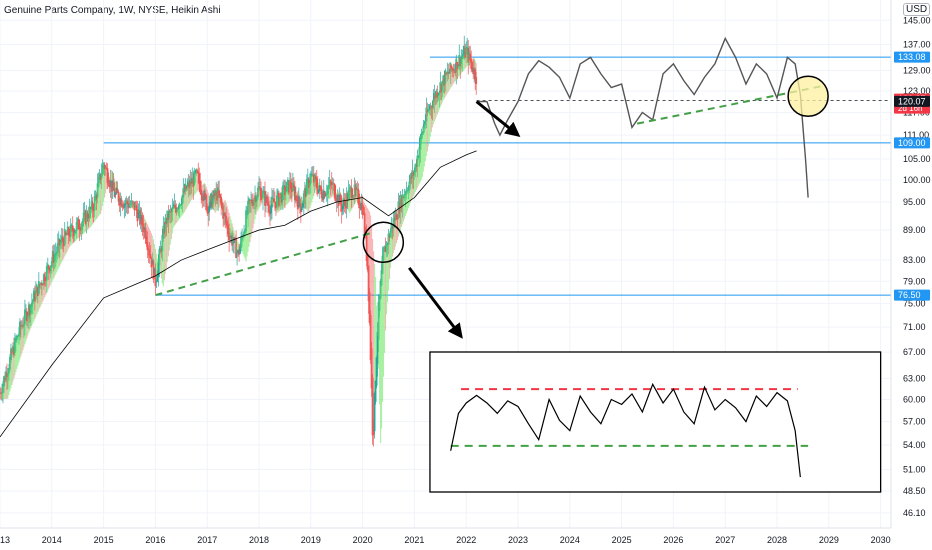  What do you see at coordinates (435, 302) in the screenshot?
I see `arrow` at bounding box center [435, 302].